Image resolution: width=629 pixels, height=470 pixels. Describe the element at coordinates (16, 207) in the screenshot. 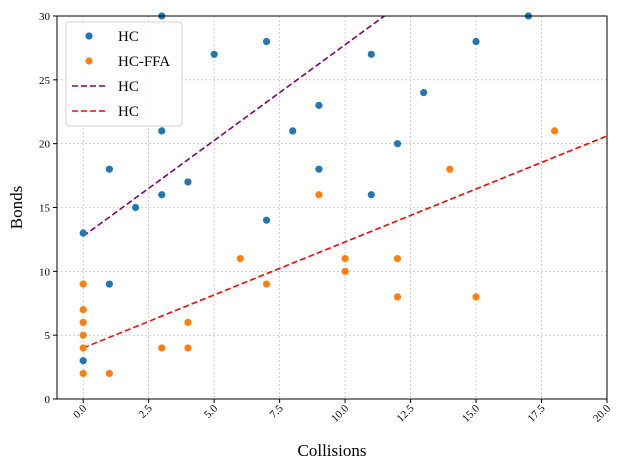

I see `y-axis-label: Bonds` at that location.